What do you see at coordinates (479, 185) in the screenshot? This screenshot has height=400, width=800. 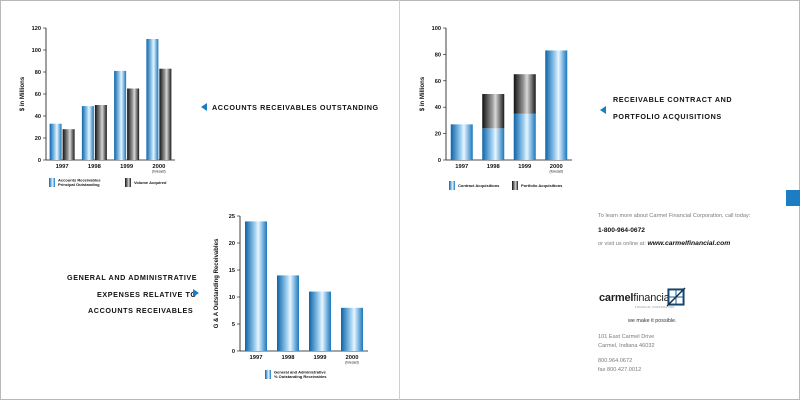 I see `legend-label: Contract Acquisitions` at bounding box center [479, 185].